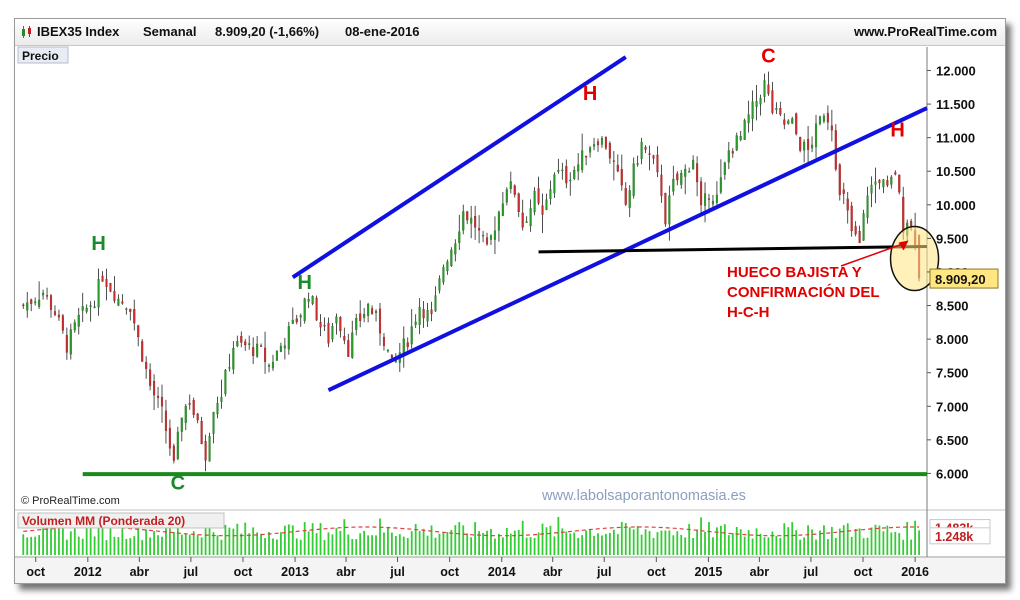  What do you see at coordinates (952, 373) in the screenshot?
I see `ytick-label: 7.500` at bounding box center [952, 373].